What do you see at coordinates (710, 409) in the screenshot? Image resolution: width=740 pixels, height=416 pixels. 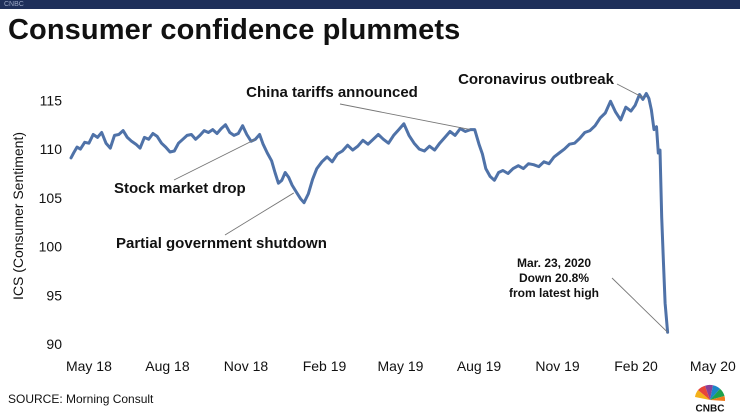 I see `svg-text: CNBC` at bounding box center [710, 409].